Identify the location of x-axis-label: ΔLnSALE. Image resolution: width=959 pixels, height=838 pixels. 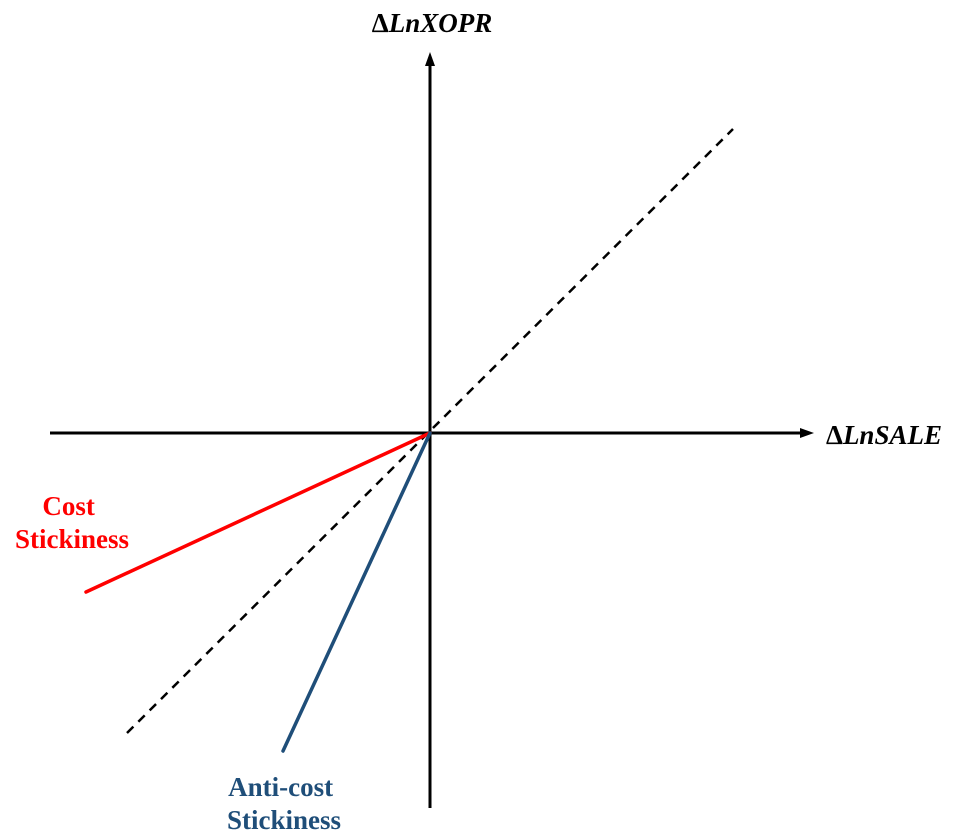
(884, 435).